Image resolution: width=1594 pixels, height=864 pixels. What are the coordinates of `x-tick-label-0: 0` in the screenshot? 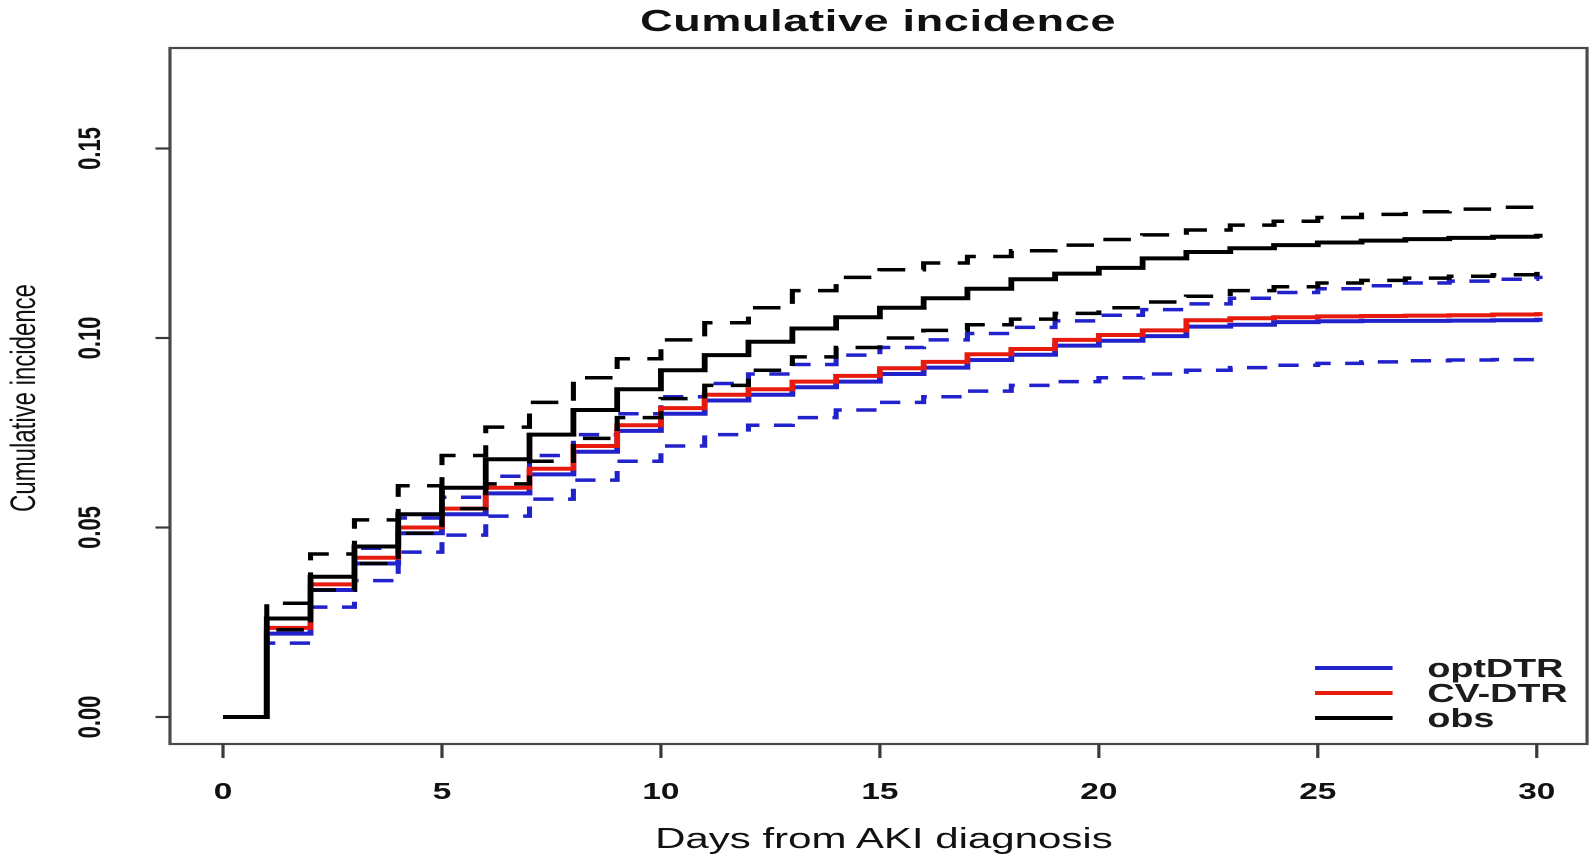 It's located at (223, 792).